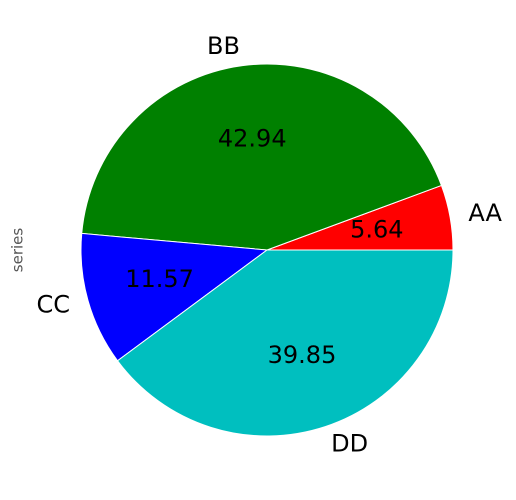 The image size is (516, 500). Describe the element at coordinates (376, 229) in the screenshot. I see `value-label: 5.64` at that location.